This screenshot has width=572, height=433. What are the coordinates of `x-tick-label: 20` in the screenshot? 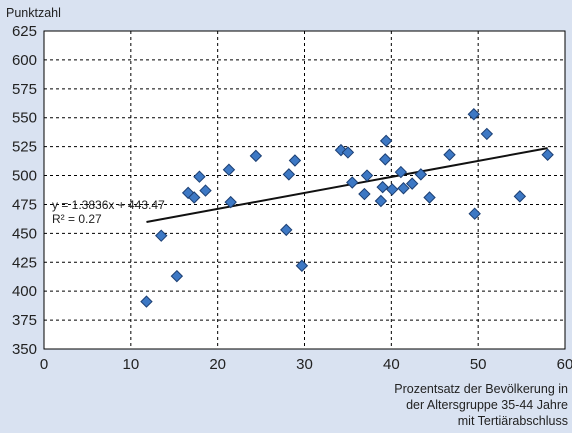 It's located at (217, 364).